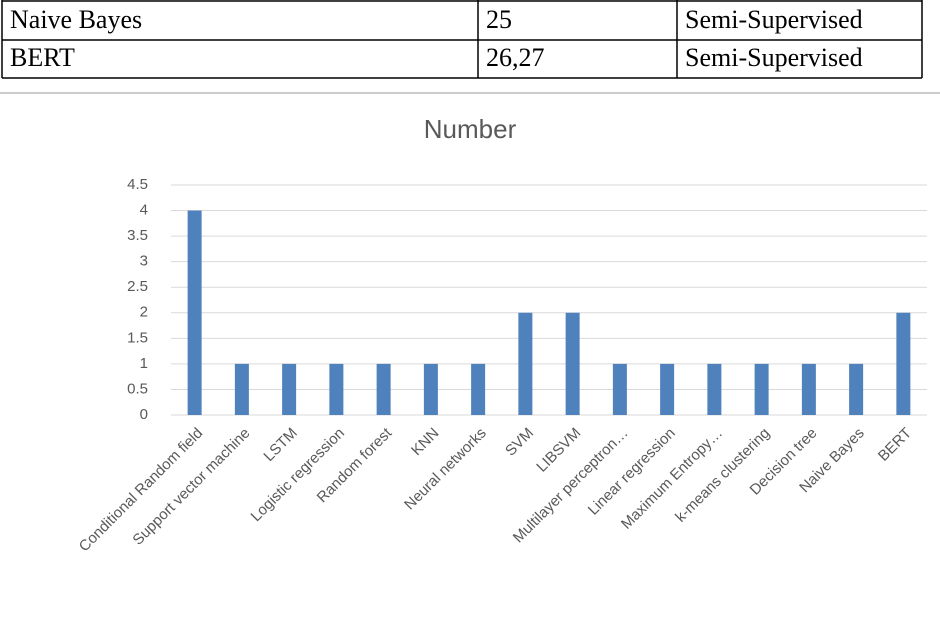 Image resolution: width=940 pixels, height=638 pixels. What do you see at coordinates (515, 57) in the screenshot?
I see `table-cell: 26,27` at bounding box center [515, 57].